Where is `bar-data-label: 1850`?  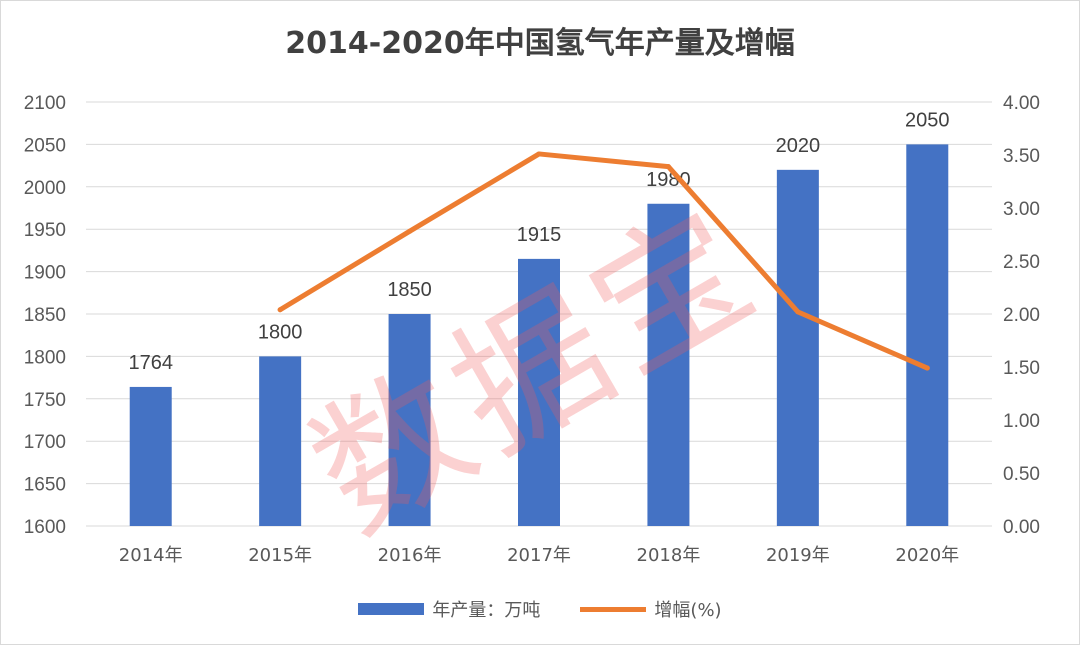 bar-data-label: 1850 is located at coordinates (409, 290).